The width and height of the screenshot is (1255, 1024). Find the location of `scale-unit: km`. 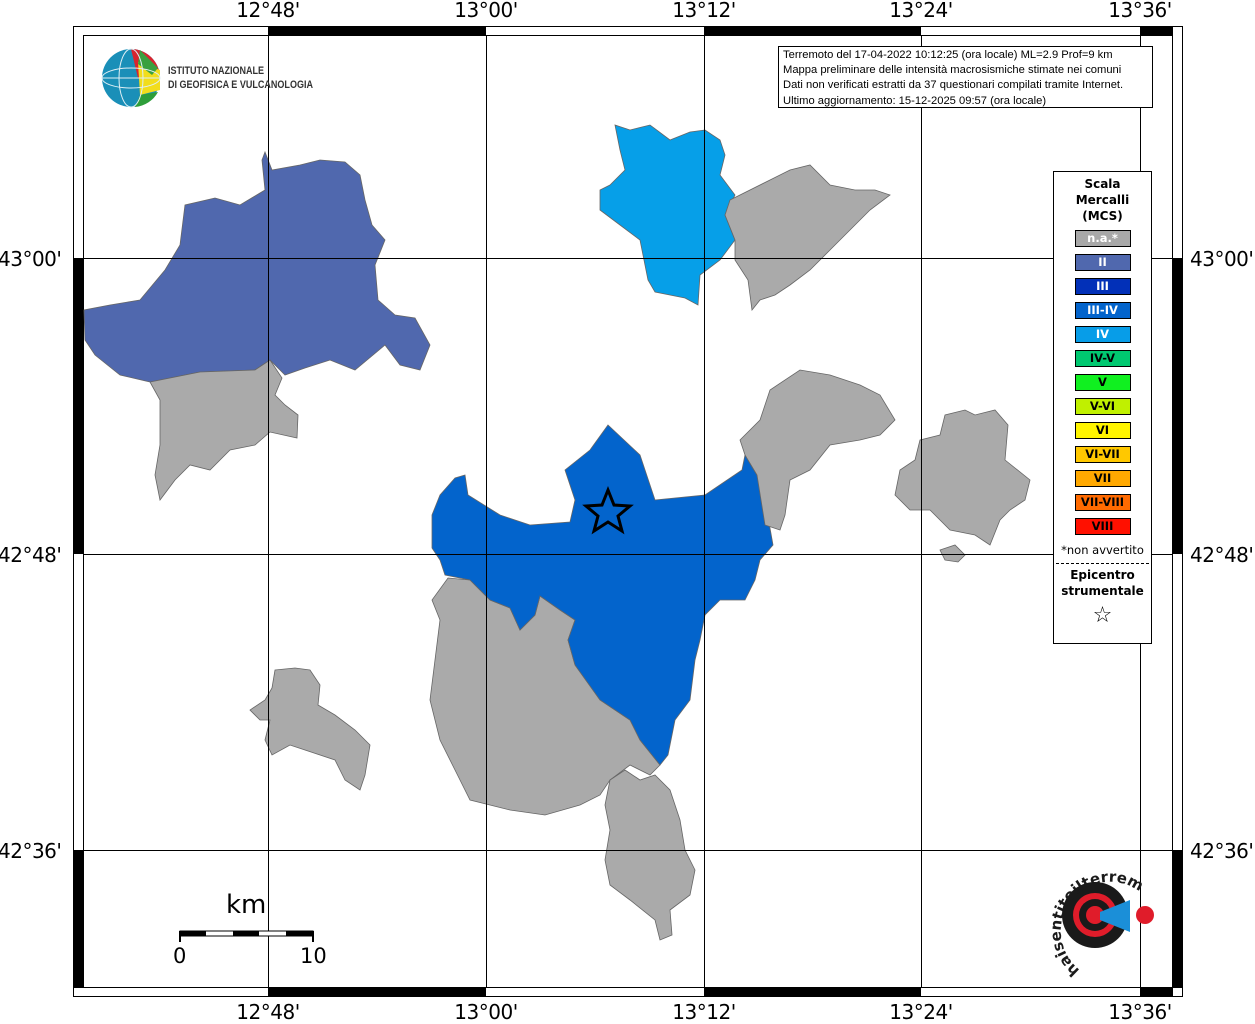

scale-unit: km is located at coordinates (246, 905).